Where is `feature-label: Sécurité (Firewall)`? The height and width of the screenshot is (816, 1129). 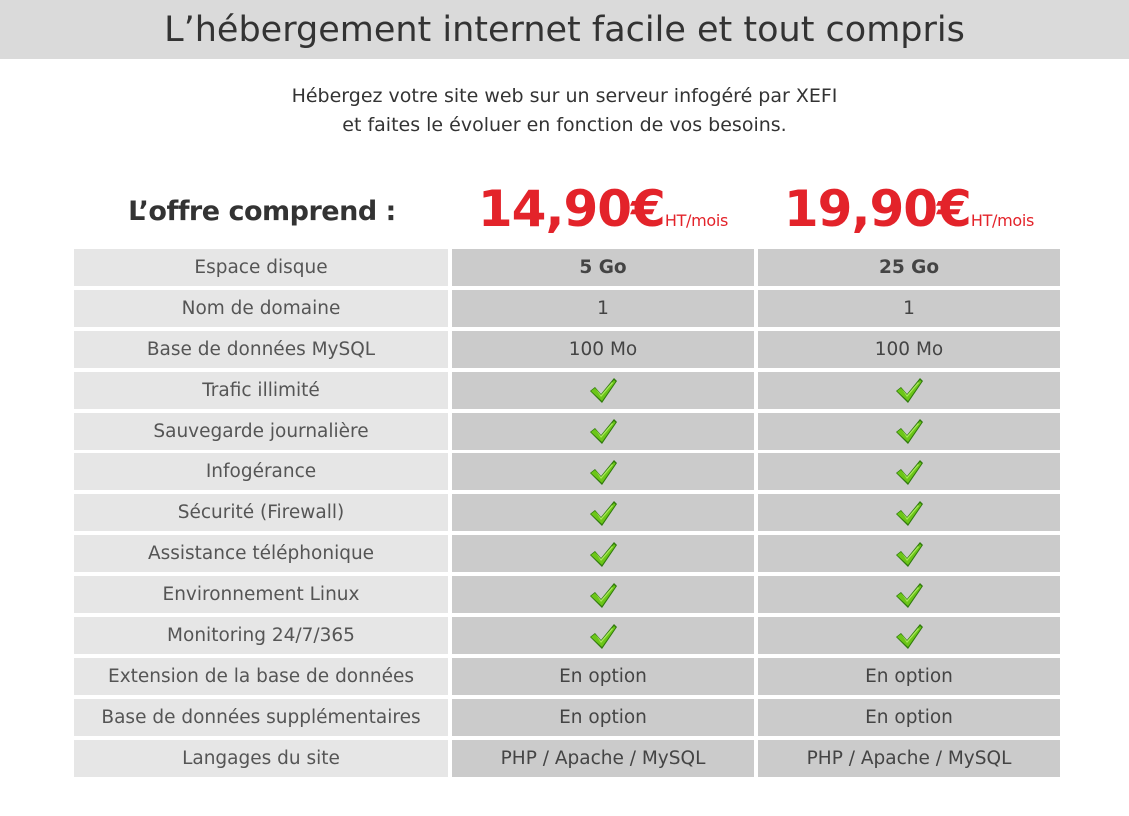 feature-label: Sécurité (Firewall) is located at coordinates (261, 513).